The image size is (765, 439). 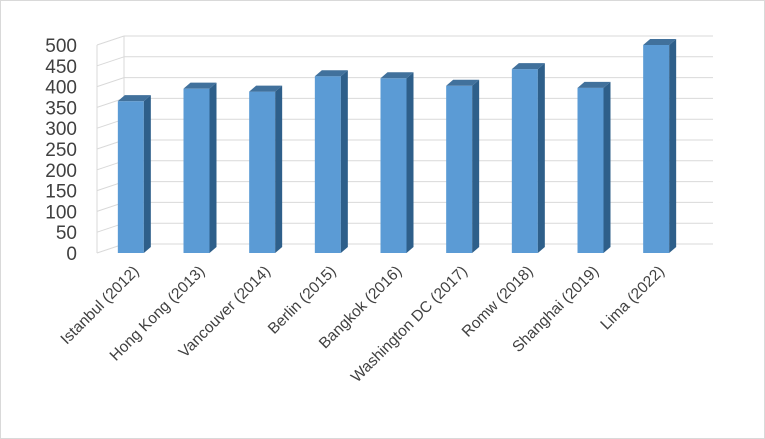 I want to click on x-tick-label: Lima (2022), so click(x=632, y=298).